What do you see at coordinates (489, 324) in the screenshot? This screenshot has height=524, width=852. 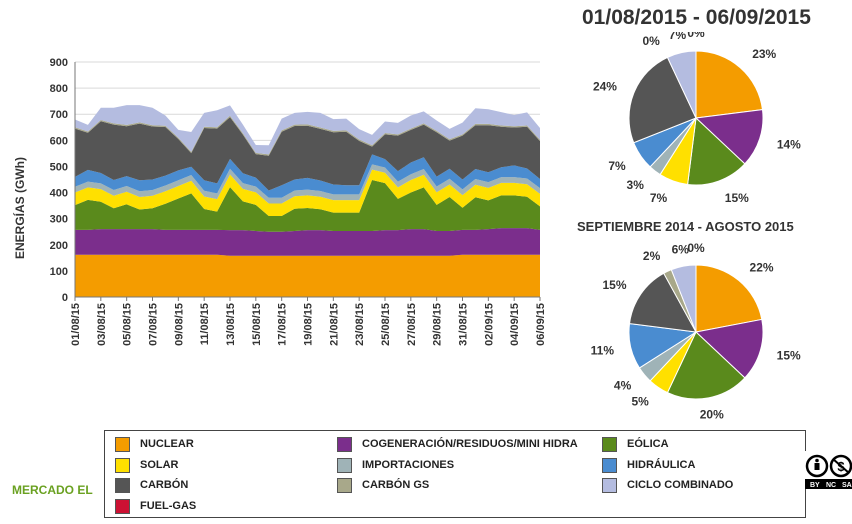 I see `x-tick-label: 02/09/15` at bounding box center [489, 324].